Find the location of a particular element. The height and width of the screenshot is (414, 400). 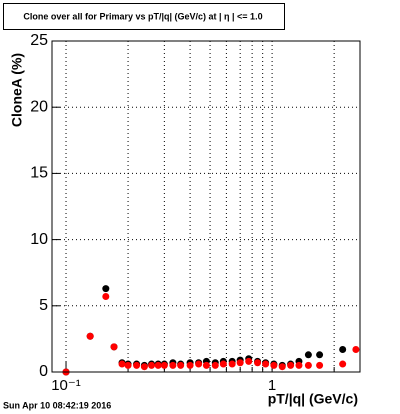

y-axis-label: CloneA (%) is located at coordinates (17, 90).